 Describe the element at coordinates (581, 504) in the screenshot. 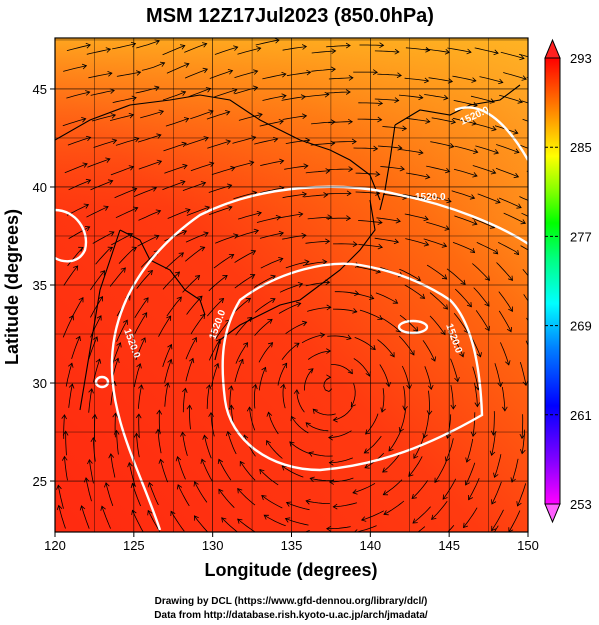

I see `colorbar-tick-label: 253` at that location.